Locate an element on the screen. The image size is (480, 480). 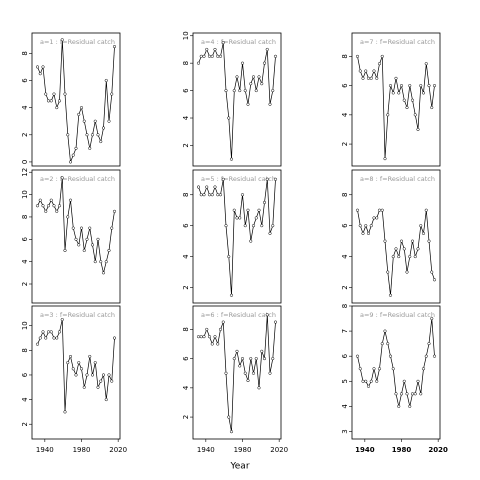
panel-title: a=1 : f=Residual catch is located at coordinates (77, 42).